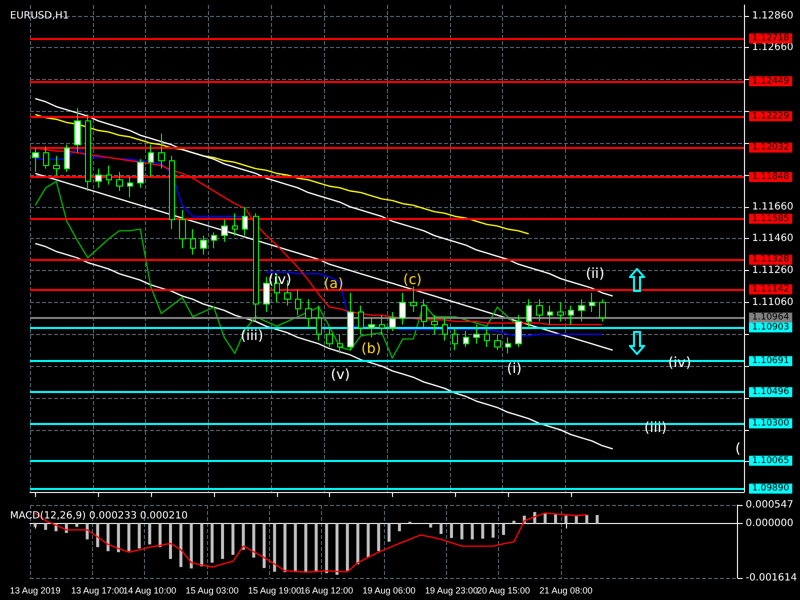 This screenshot has height=600, width=800. Describe the element at coordinates (771, 219) in the screenshot. I see `ref-line-label: 1.11585` at that location.